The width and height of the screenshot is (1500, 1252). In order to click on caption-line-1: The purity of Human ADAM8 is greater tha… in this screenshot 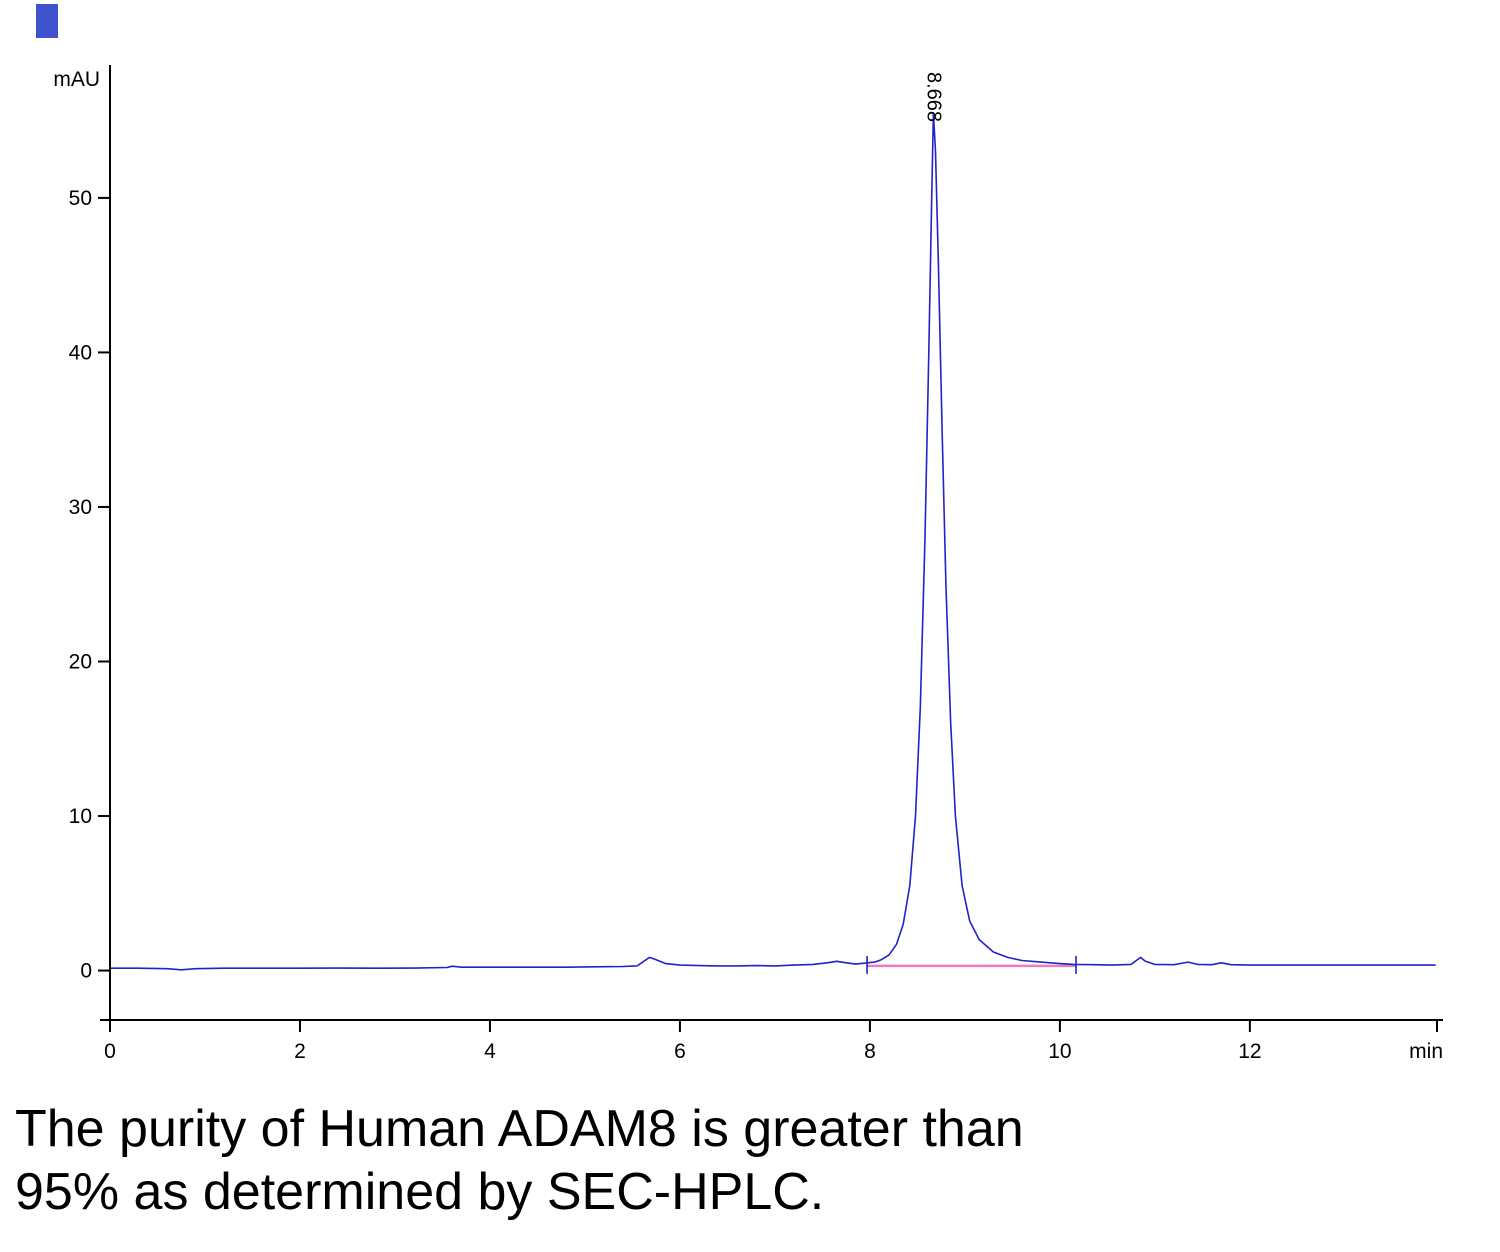, I will do `click(519, 1129)`.